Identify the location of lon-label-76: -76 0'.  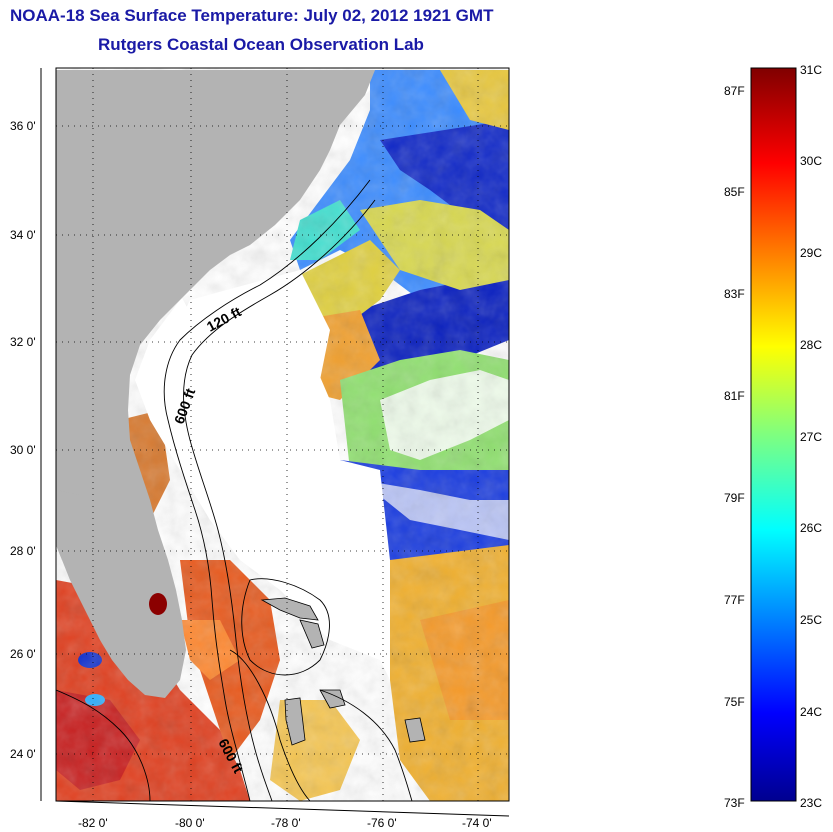
(382, 823).